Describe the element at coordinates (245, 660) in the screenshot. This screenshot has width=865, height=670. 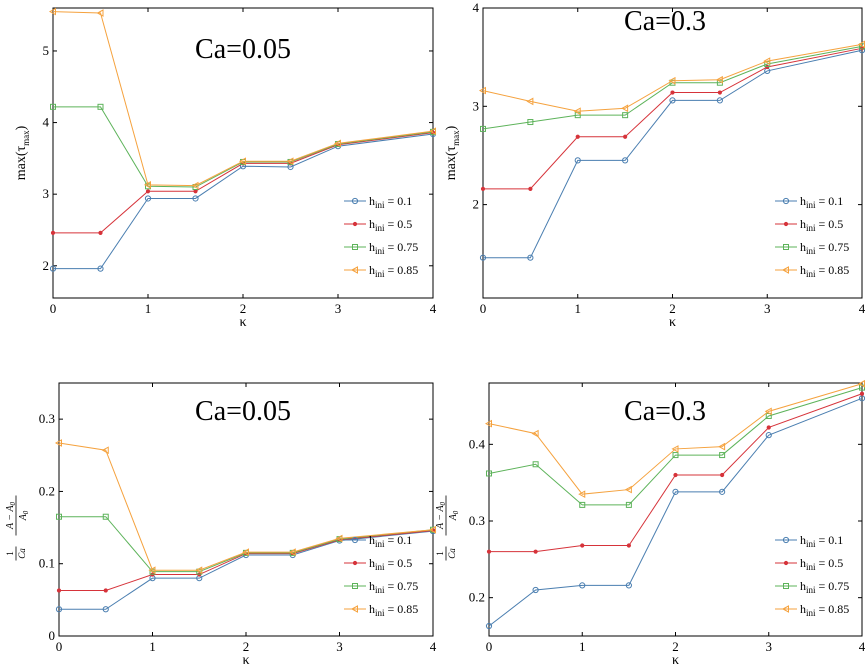
I see `x-axis-label: κ` at that location.